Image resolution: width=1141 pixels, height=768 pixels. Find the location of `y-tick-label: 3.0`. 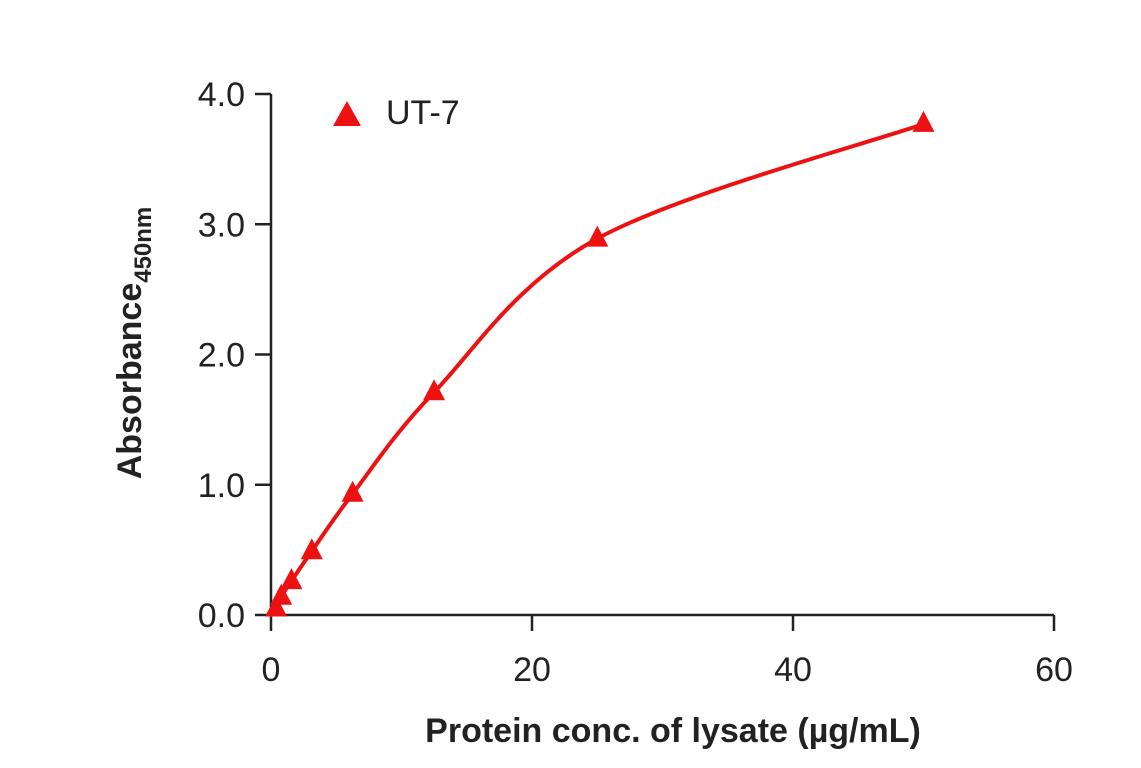

y-tick-label: 3.0 is located at coordinates (221, 225).